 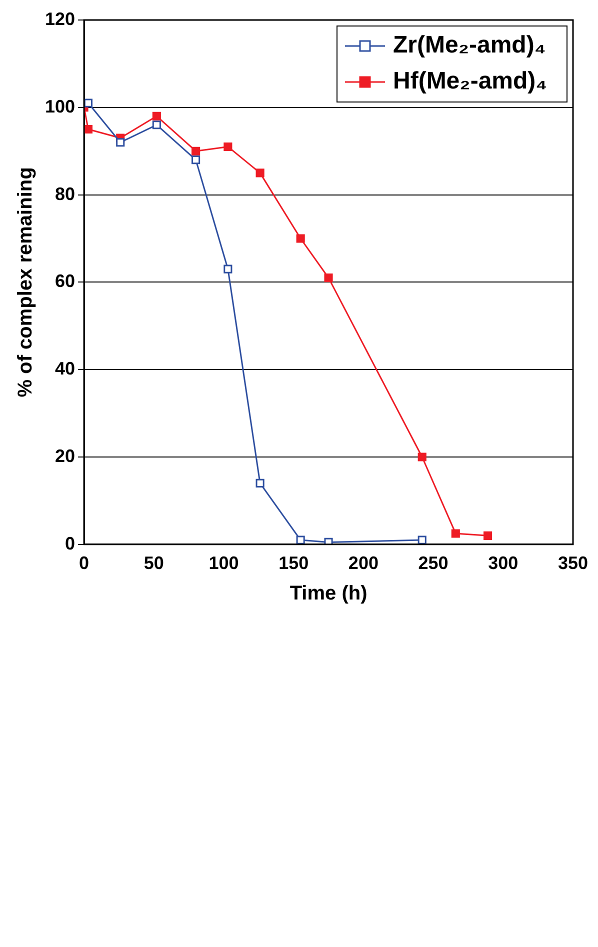 What do you see at coordinates (329, 593) in the screenshot?
I see `x-axis-title: Time (h)` at bounding box center [329, 593].